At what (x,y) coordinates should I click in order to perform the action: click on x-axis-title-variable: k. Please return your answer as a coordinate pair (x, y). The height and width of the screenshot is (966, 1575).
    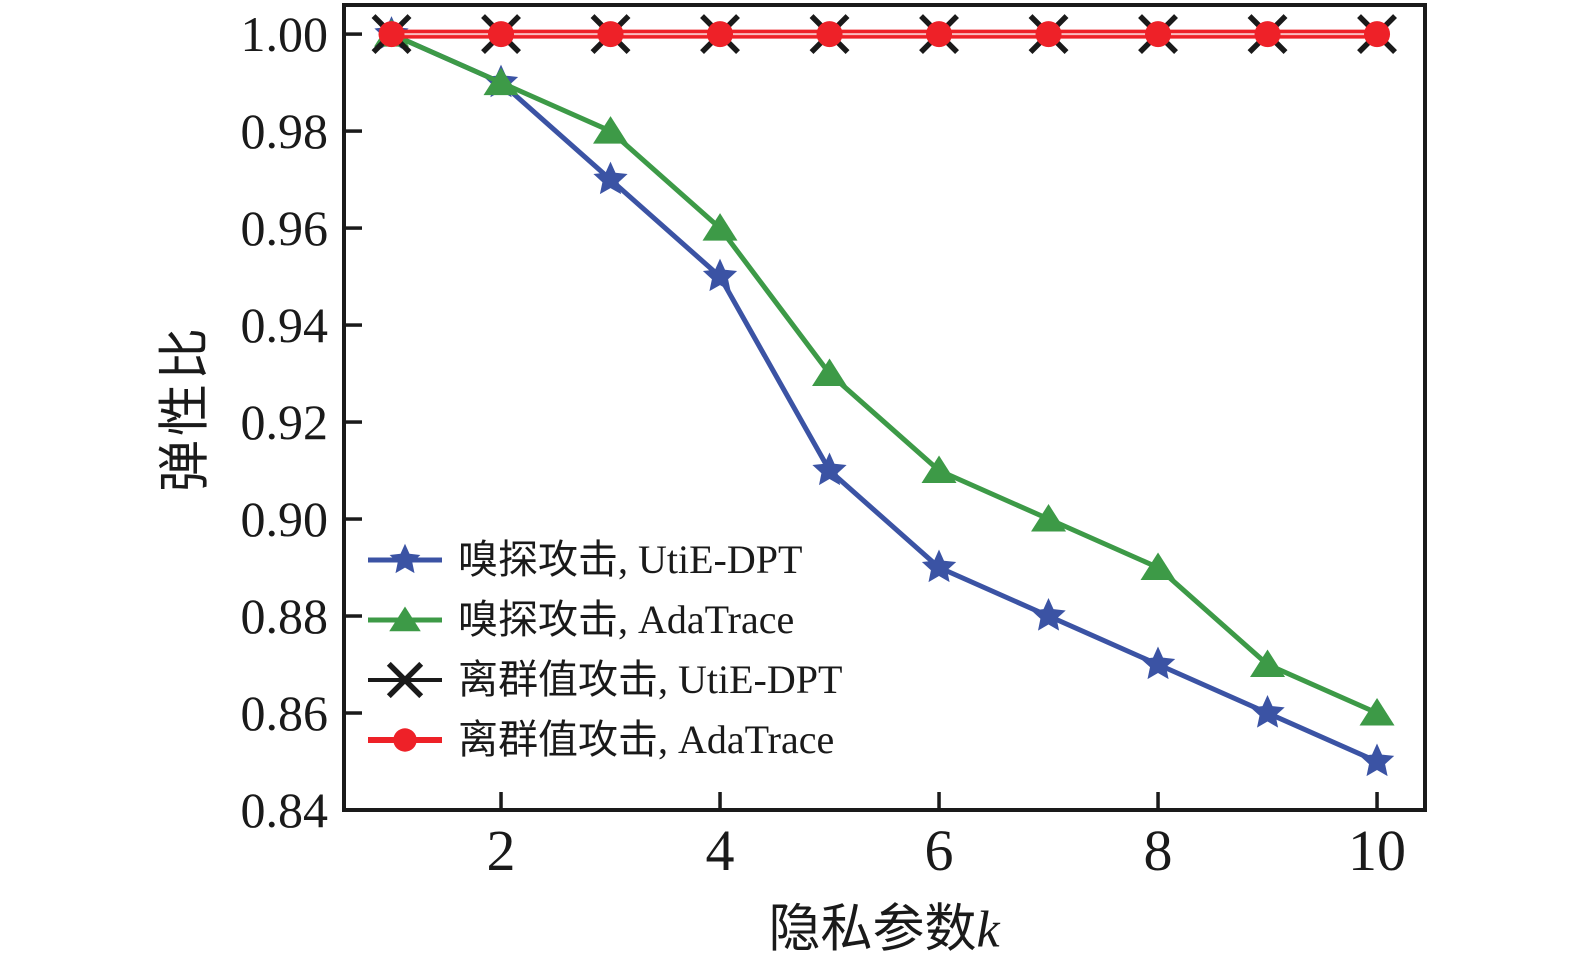
    Looking at the image, I should click on (988, 930).